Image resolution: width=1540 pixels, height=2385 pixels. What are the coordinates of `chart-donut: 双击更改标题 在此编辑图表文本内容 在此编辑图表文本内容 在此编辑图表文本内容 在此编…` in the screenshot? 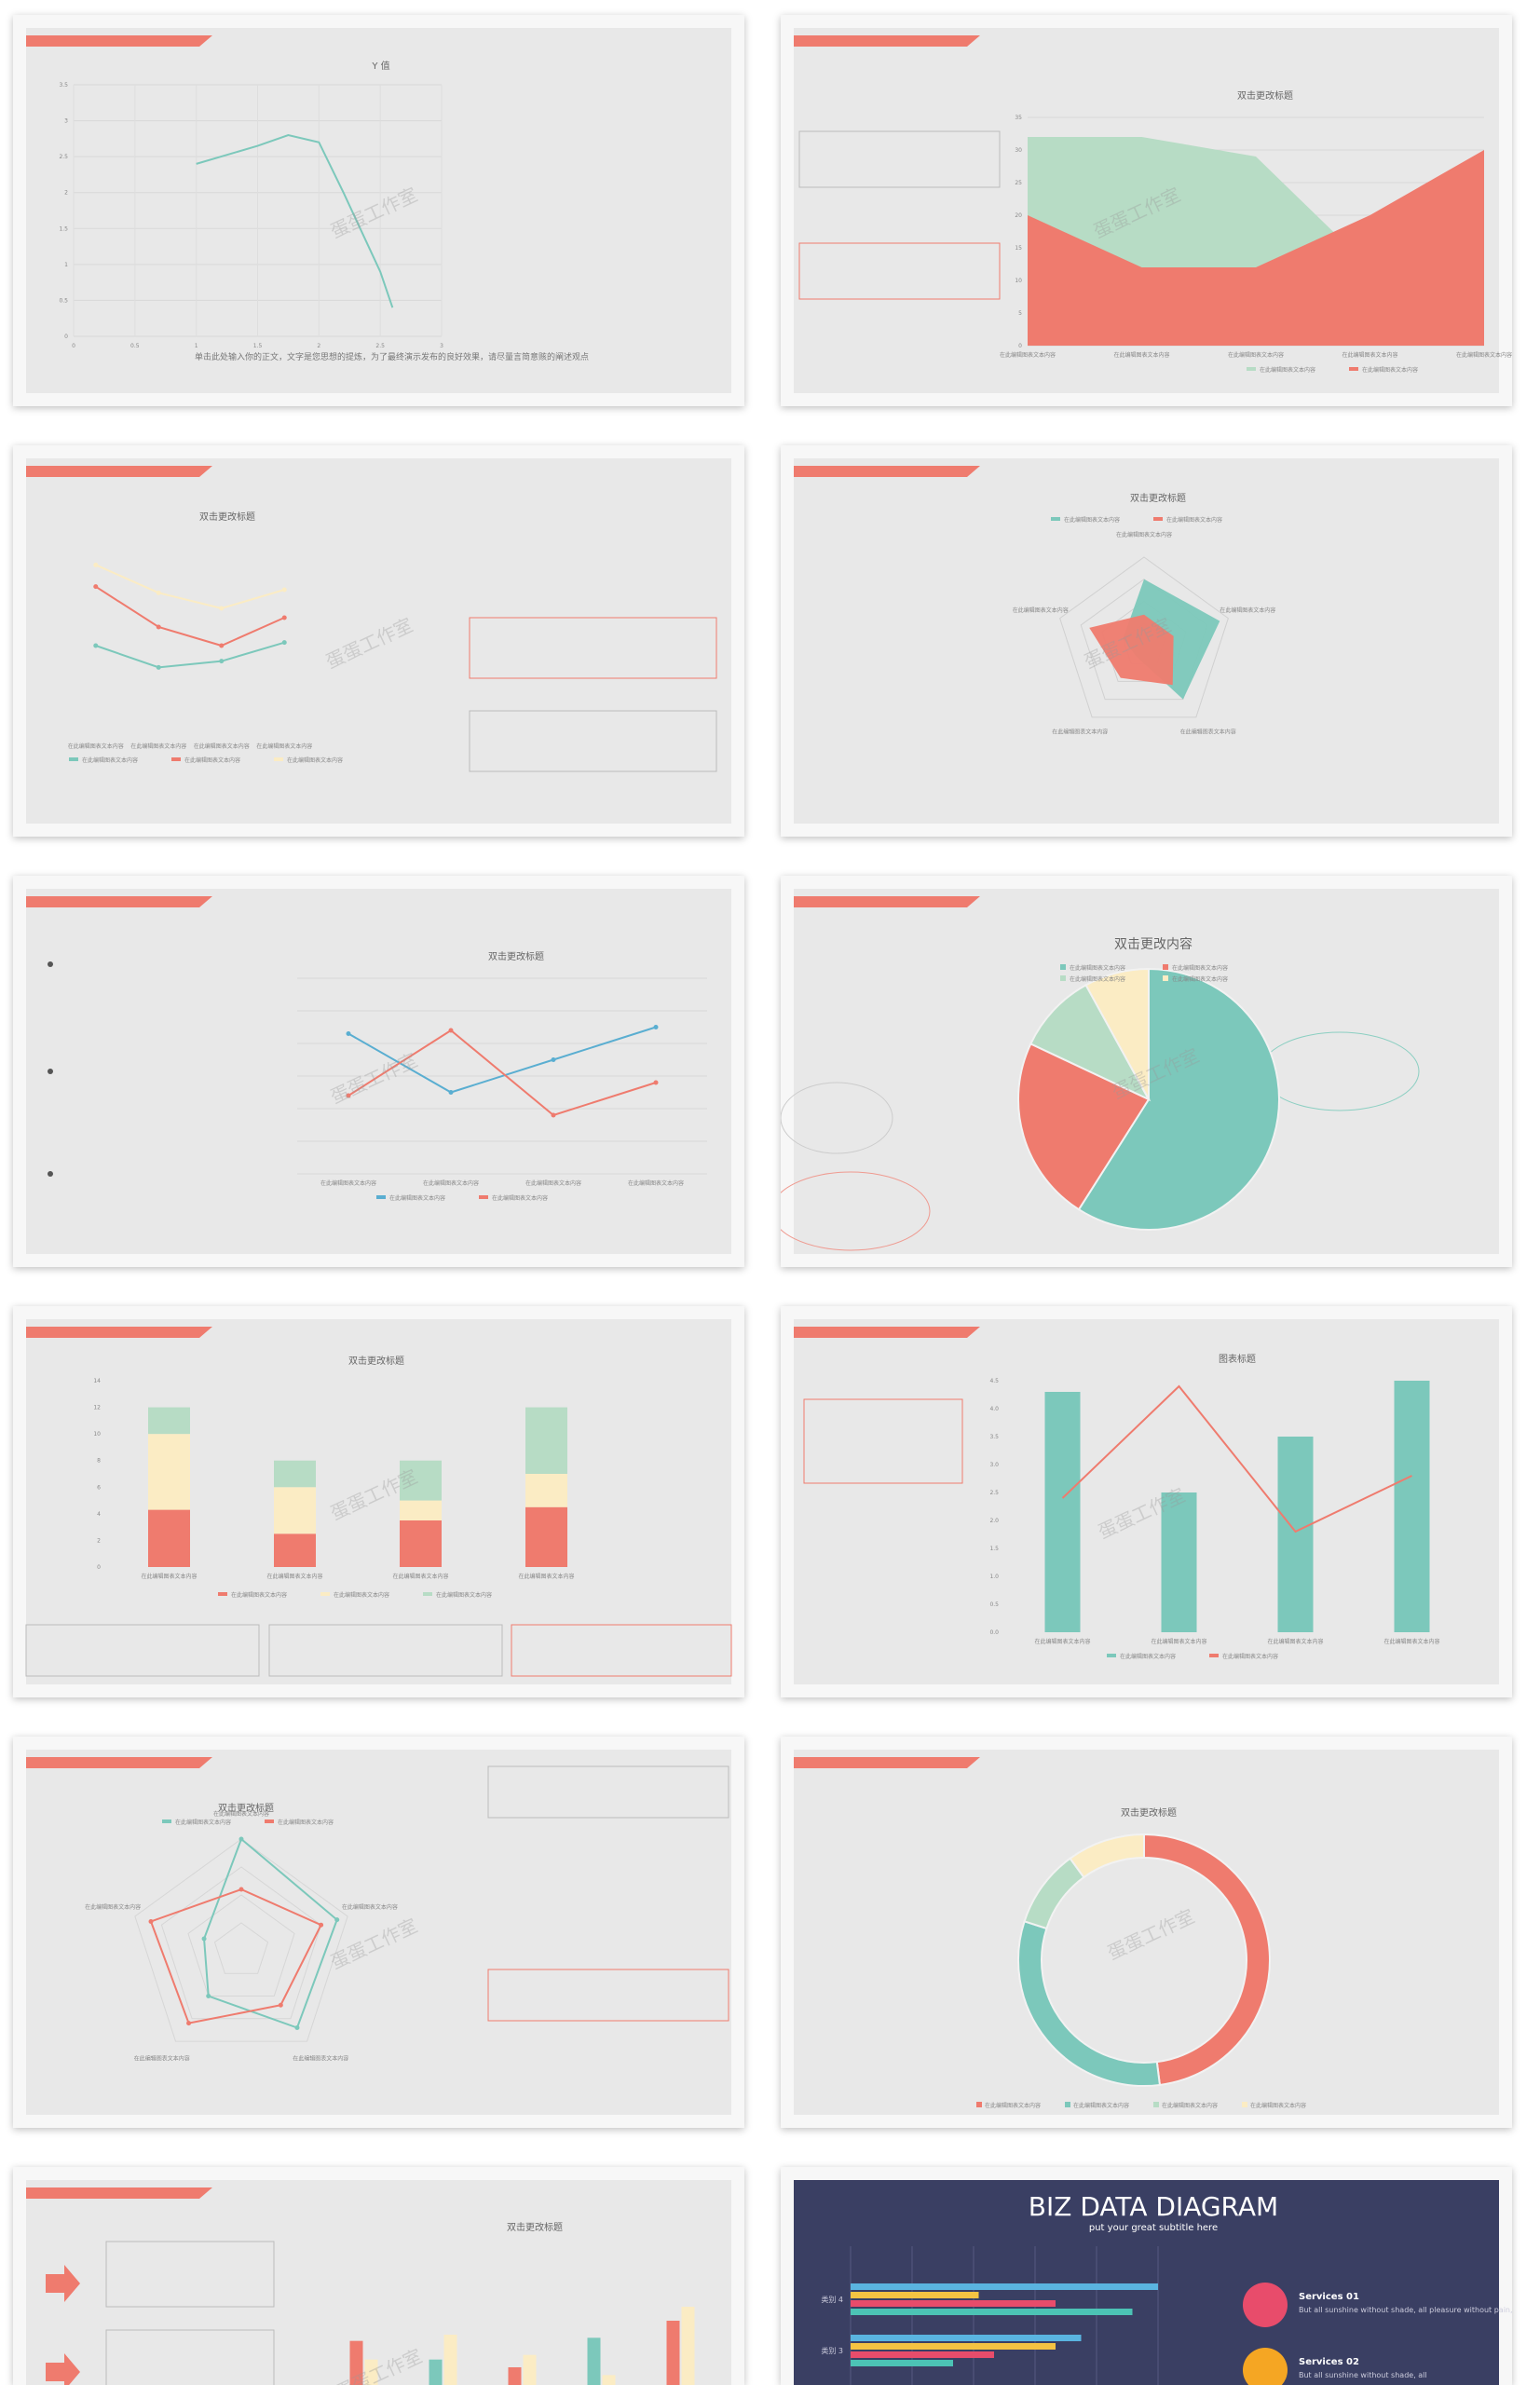 It's located at (1141, 1957).